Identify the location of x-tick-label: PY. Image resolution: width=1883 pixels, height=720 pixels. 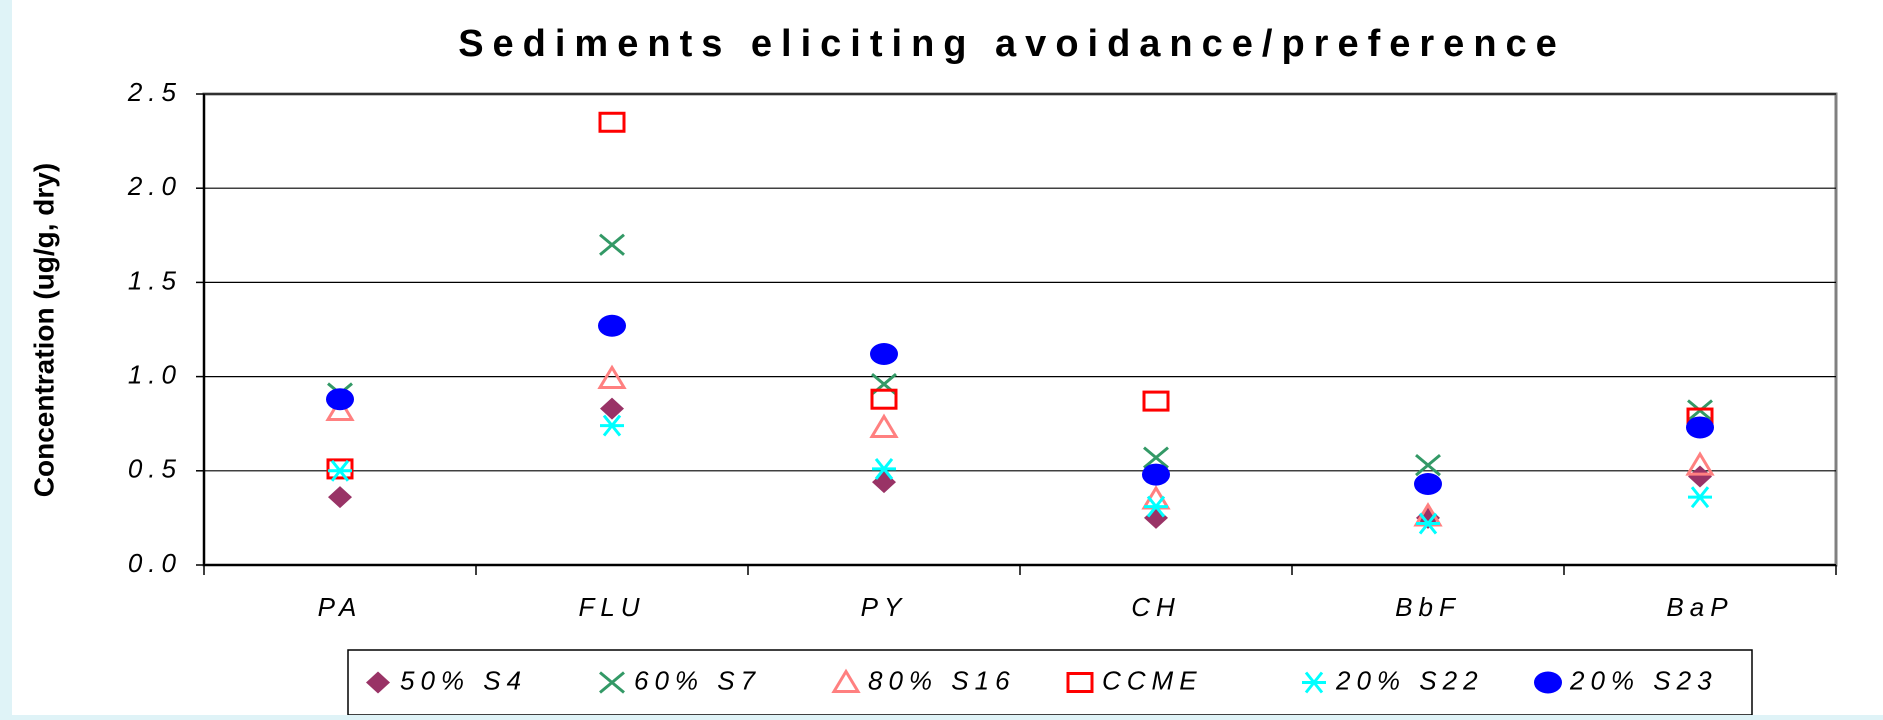
(884, 607).